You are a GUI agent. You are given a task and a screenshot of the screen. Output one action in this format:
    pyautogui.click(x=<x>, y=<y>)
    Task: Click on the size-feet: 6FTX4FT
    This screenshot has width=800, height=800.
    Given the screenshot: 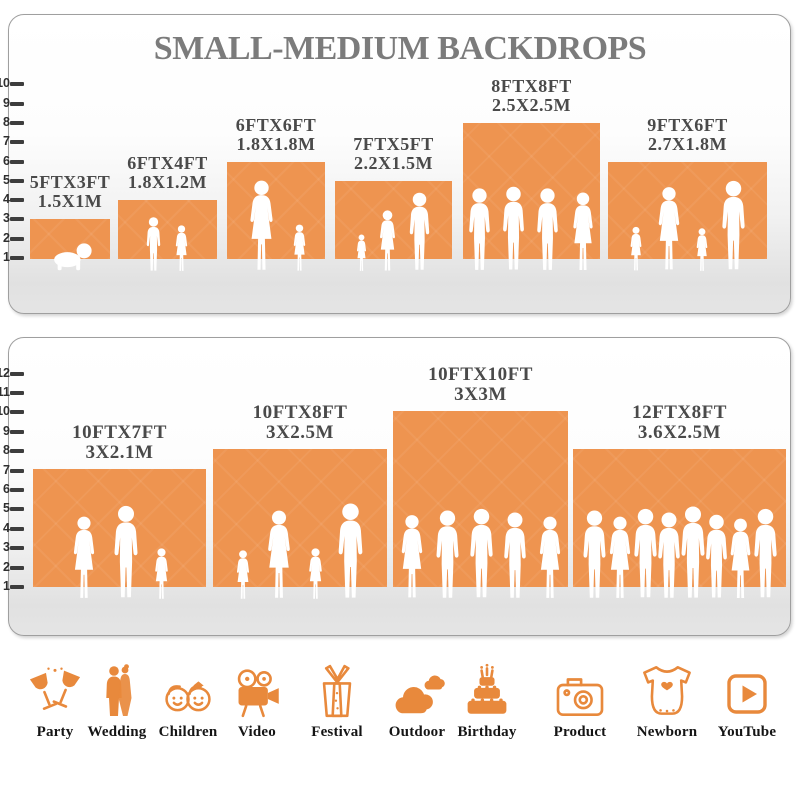 What is the action you would take?
    pyautogui.click(x=167, y=163)
    